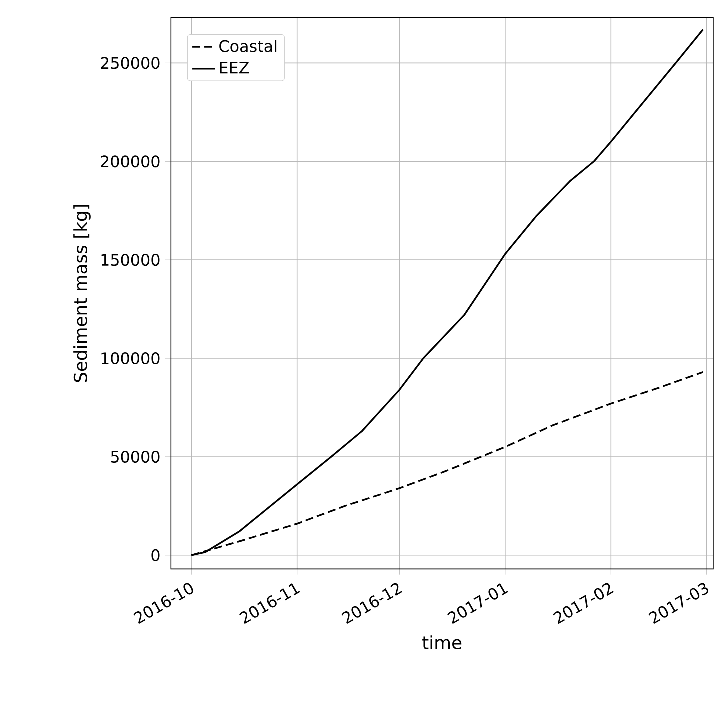  I want to click on y-tick-label: 100000, so click(131, 358).